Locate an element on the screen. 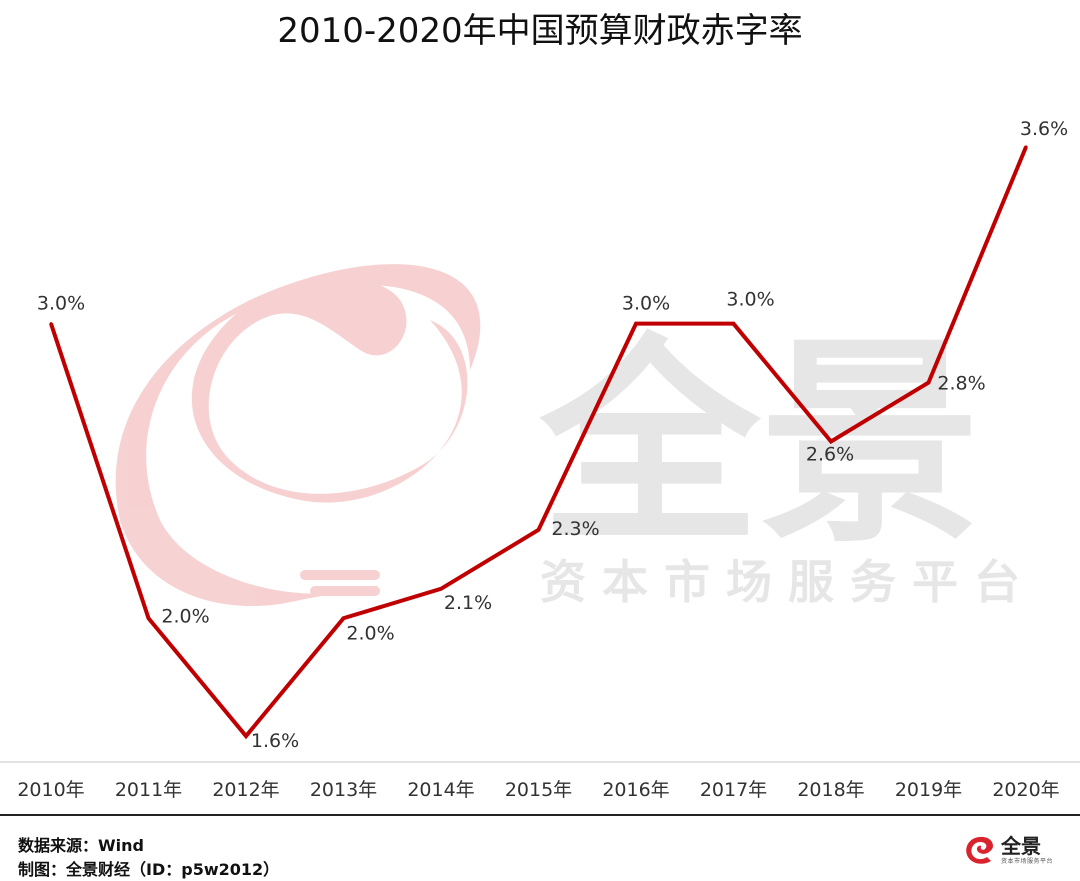  x-tick-label: 2012年 is located at coordinates (245, 790).